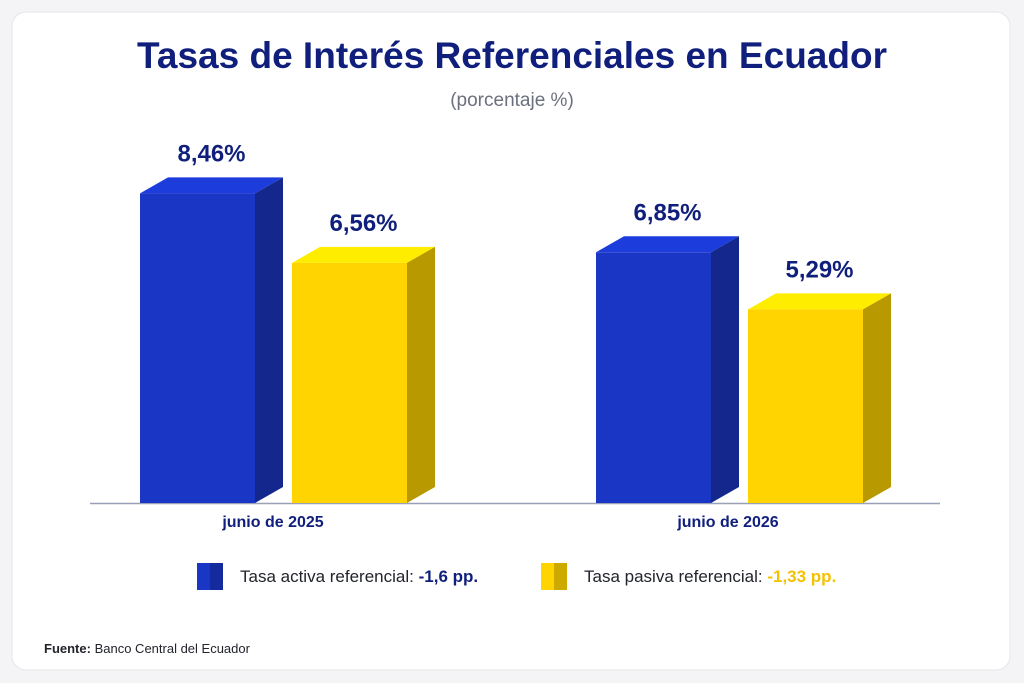  I want to click on value-label: 5,29%, so click(819, 270).